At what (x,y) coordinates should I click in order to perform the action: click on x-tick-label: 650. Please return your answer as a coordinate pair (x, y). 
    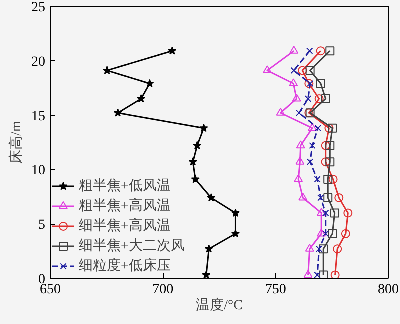
    Looking at the image, I should click on (50, 290).